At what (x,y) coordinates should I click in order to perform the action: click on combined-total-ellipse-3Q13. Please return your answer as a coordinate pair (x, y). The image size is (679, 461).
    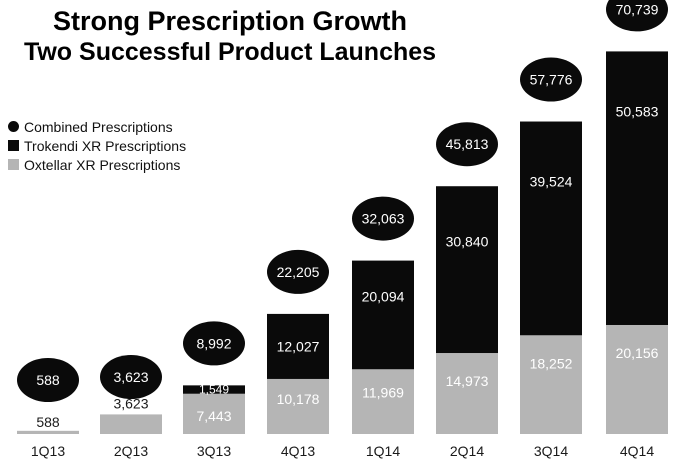
    Looking at the image, I should click on (214, 343).